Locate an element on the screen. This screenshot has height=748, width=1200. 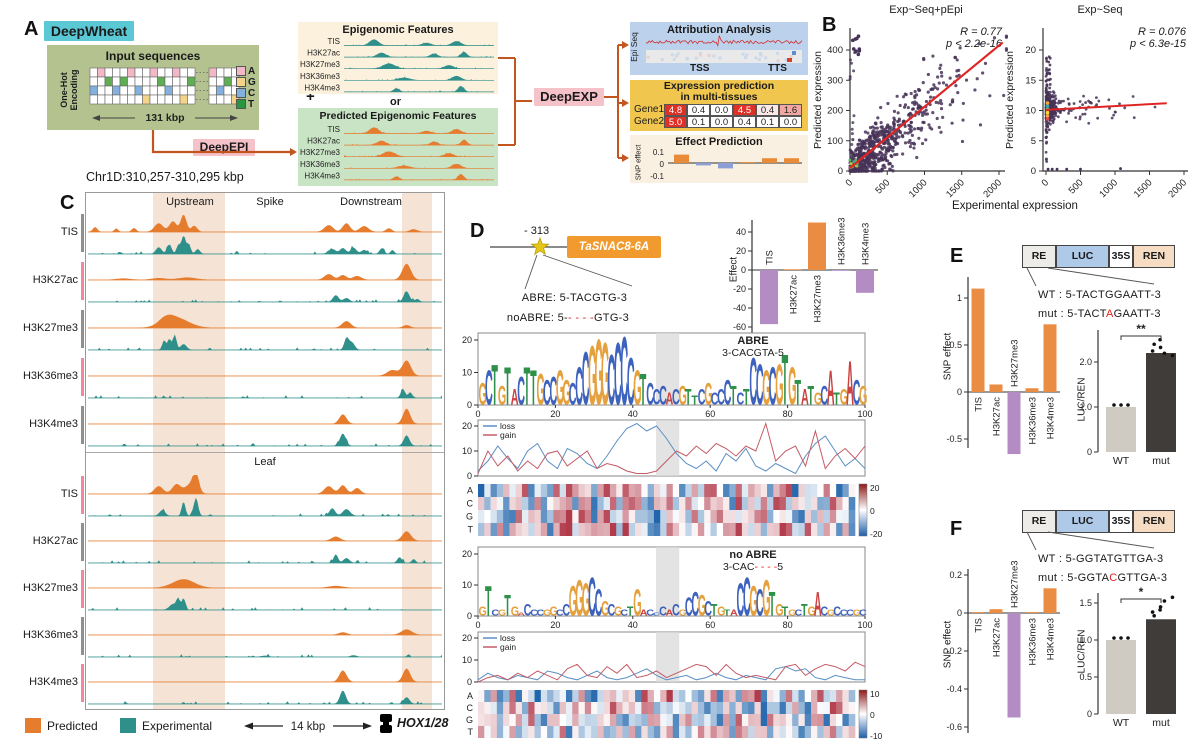
svg-text: 1.5 is located at coordinates (1085, 603).